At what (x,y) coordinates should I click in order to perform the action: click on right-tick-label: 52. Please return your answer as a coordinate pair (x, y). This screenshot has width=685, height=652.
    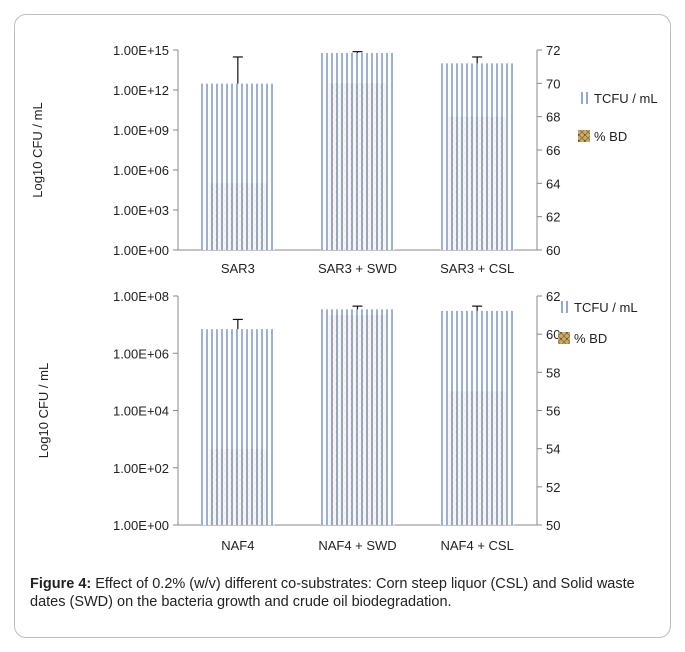
    Looking at the image, I should click on (553, 487).